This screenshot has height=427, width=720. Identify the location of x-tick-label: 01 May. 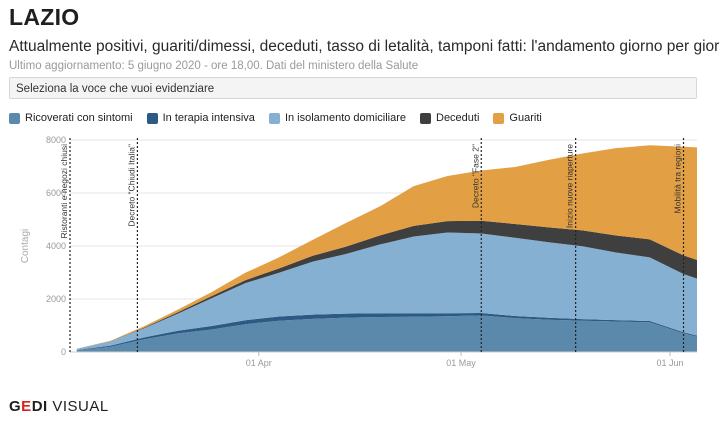
(461, 363).